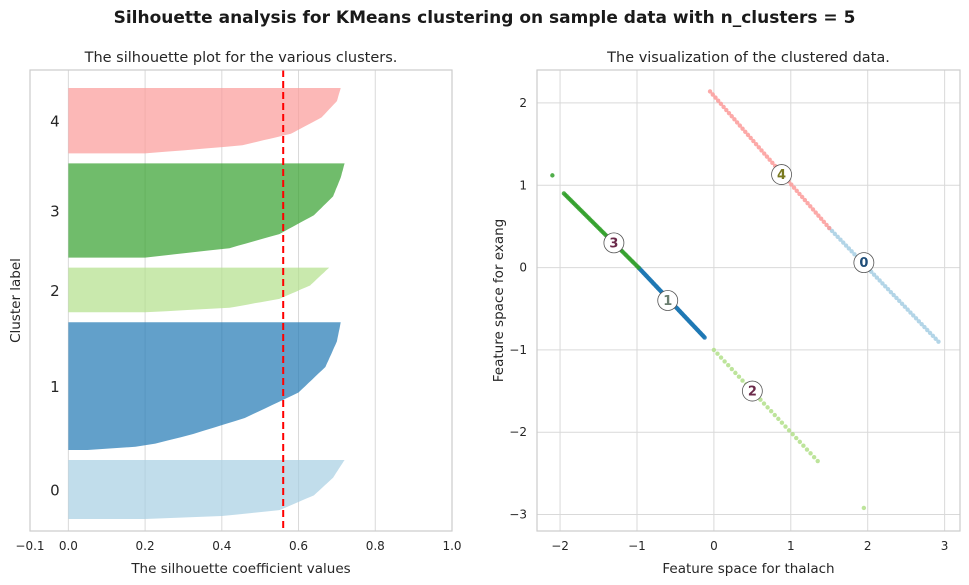 The height and width of the screenshot is (585, 969). I want to click on cluster-center-label-3: 3, so click(613, 243).